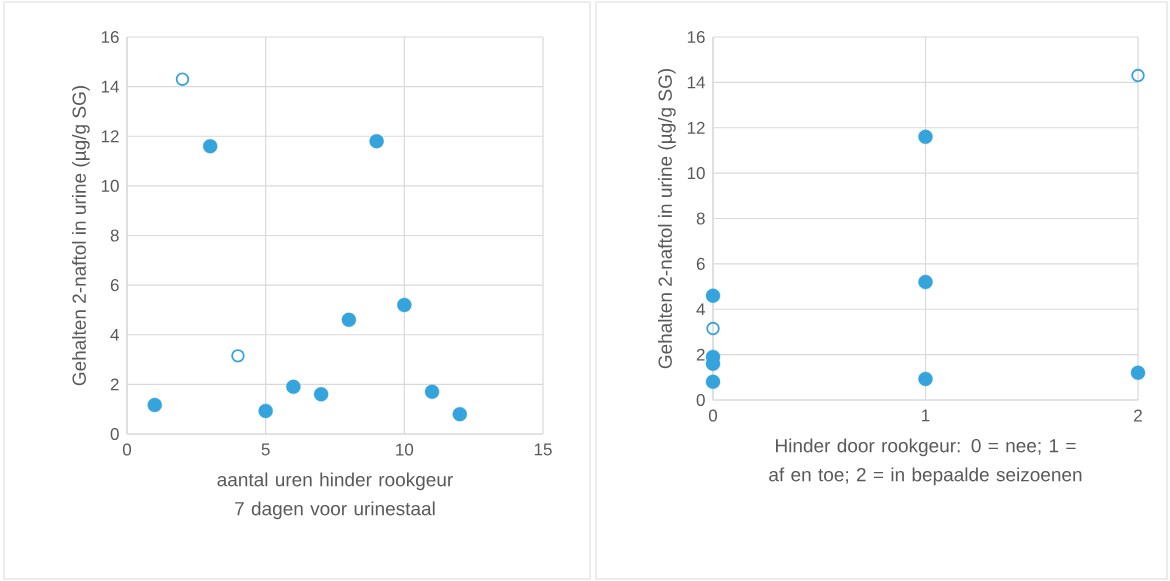  What do you see at coordinates (335, 496) in the screenshot?
I see `x-axis-title: aantal uren hinder rookgeur 7 dagen voor urinestaal` at bounding box center [335, 496].